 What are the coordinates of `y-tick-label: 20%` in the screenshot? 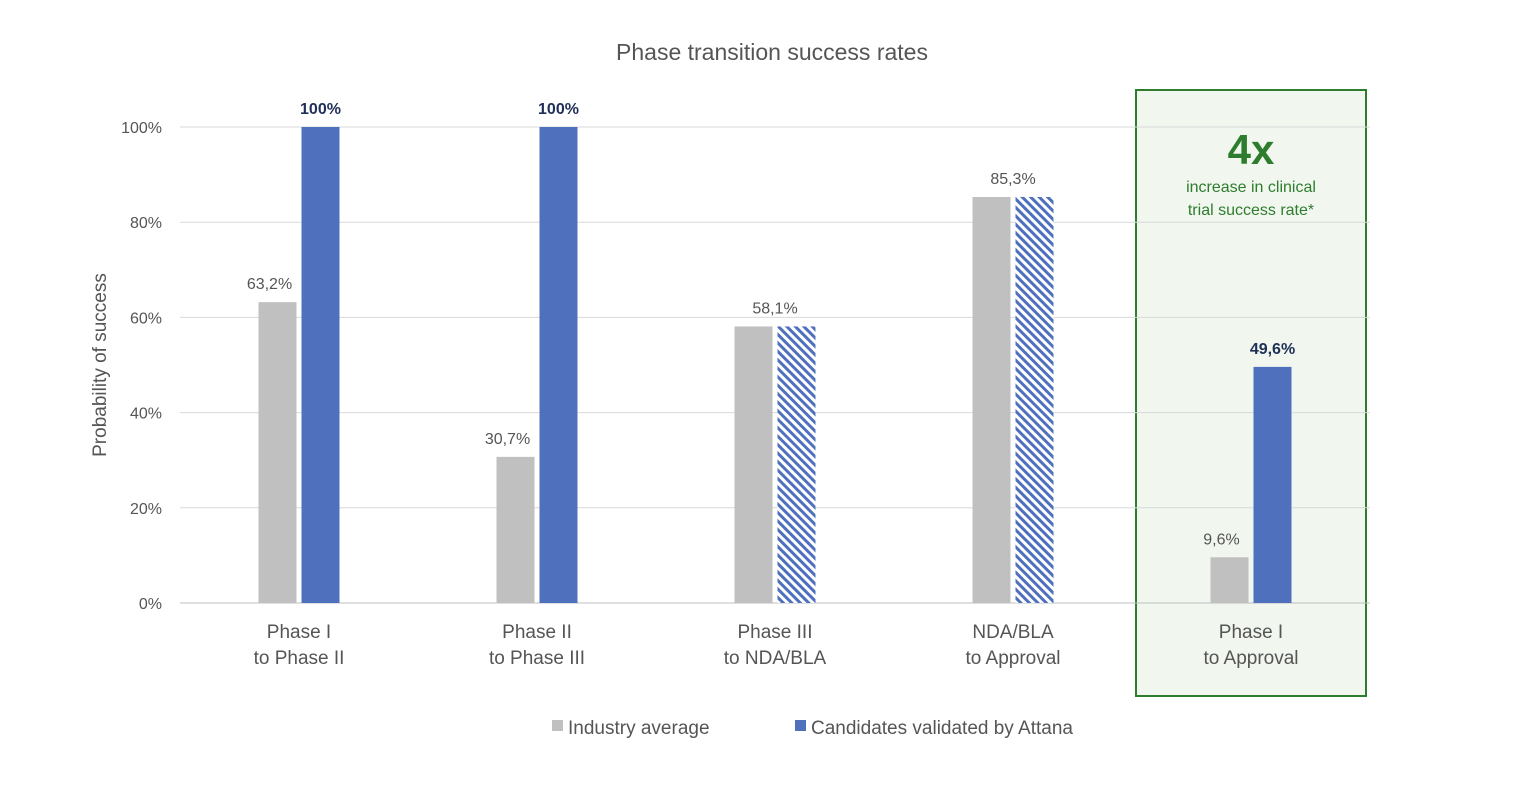 It's located at (146, 509).